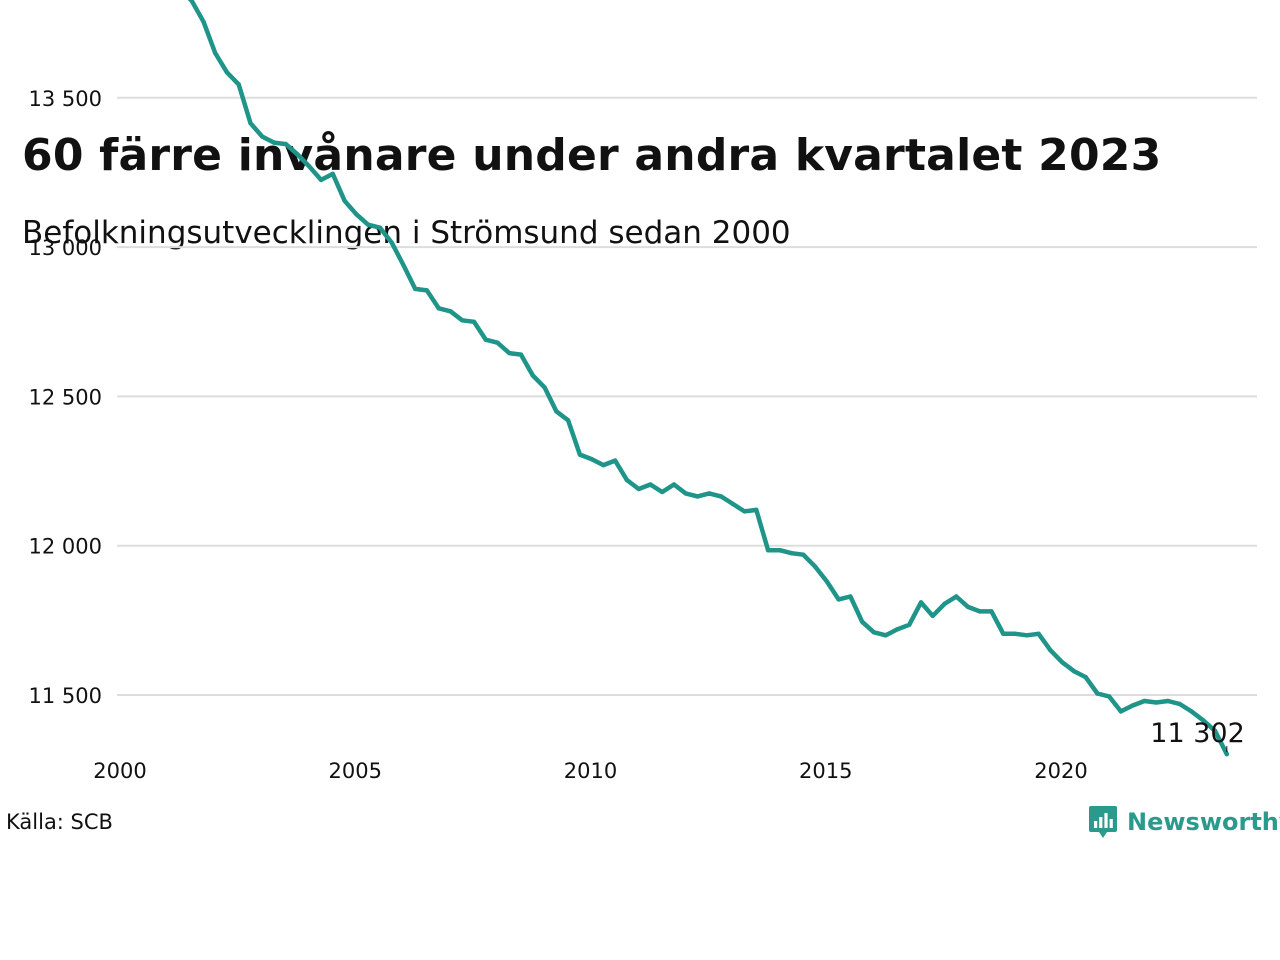  I want to click on newsworthy-logo-icon, so click(1103, 822).